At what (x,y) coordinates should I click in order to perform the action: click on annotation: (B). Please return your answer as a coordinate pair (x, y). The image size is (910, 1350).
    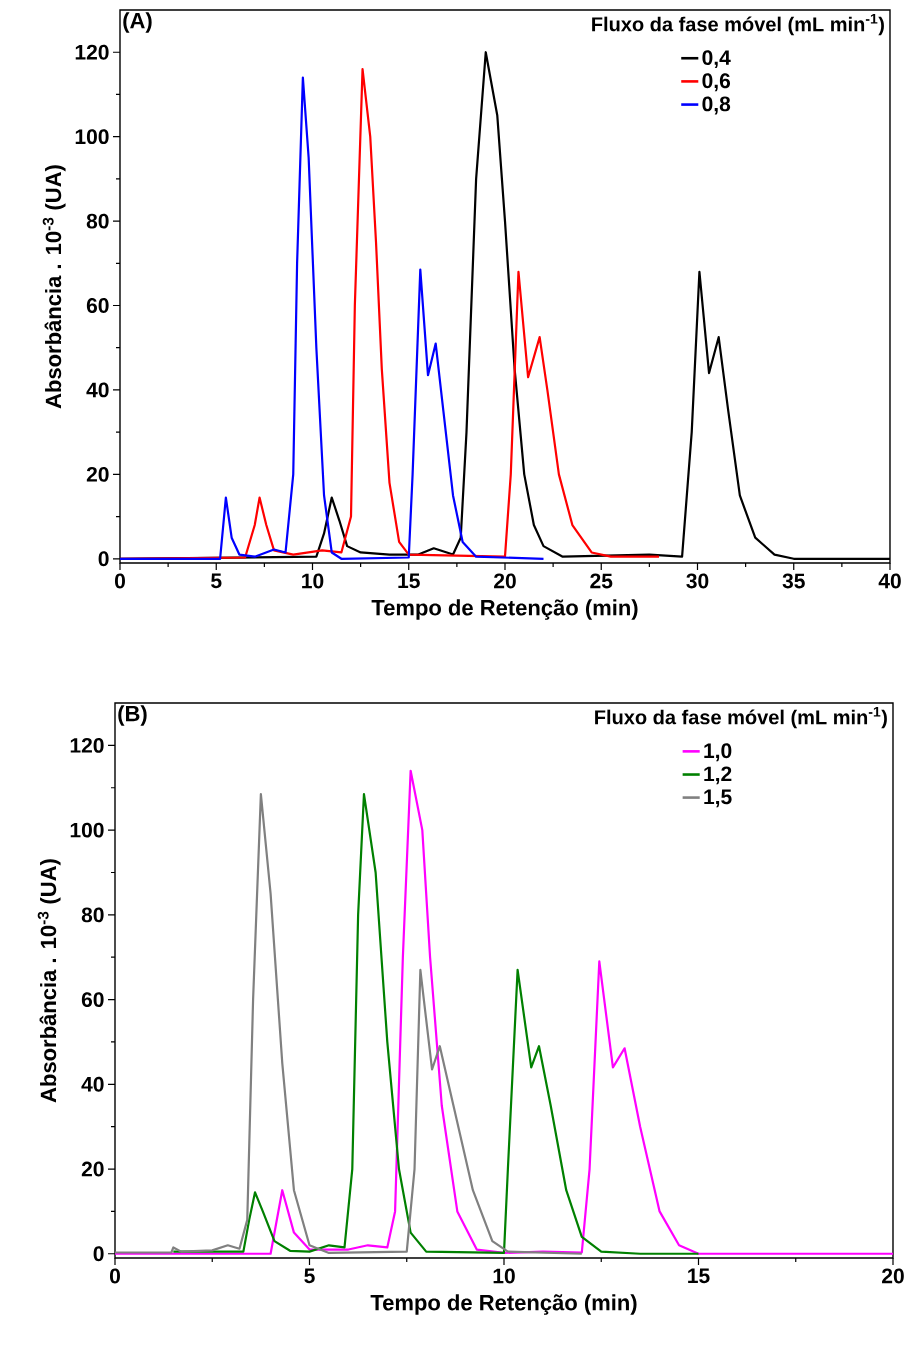
    Looking at the image, I should click on (132, 715).